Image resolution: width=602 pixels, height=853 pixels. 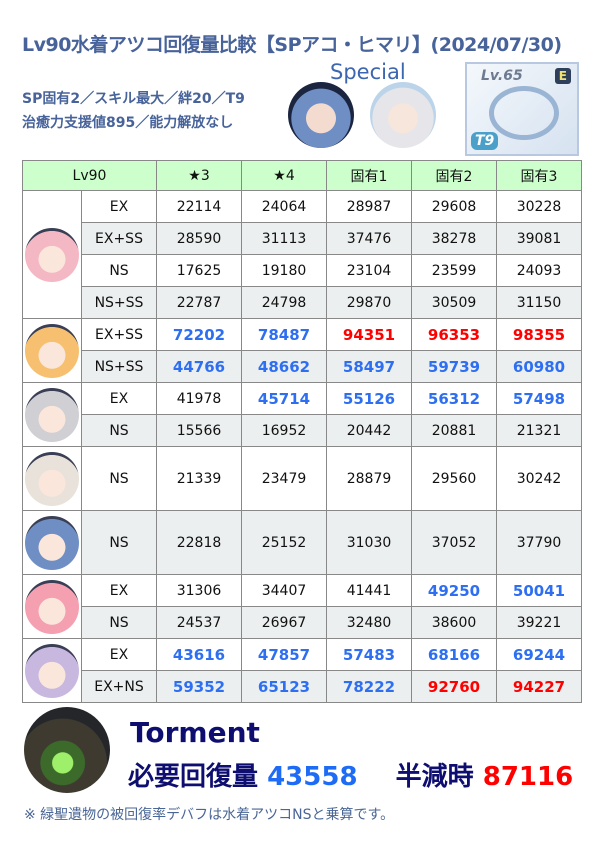 I want to click on necklace-icon, so click(x=524, y=113).